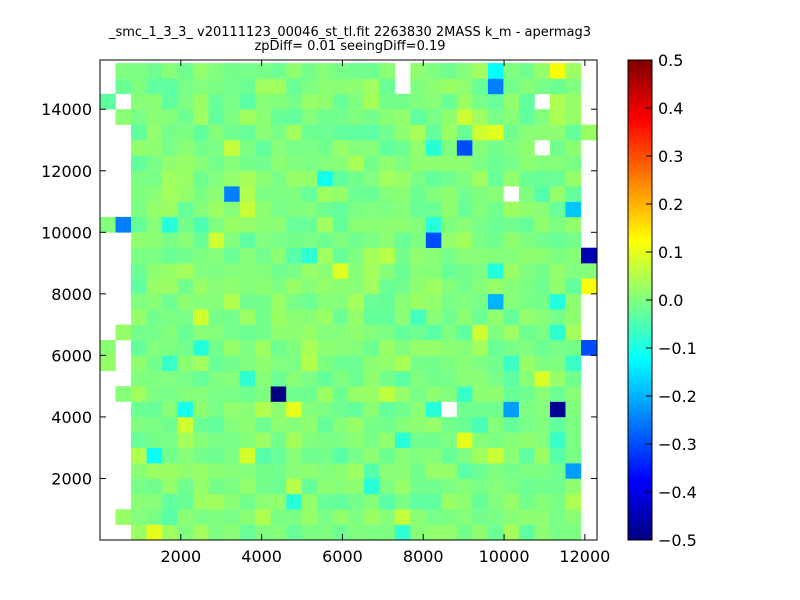 This screenshot has height=600, width=800. Describe the element at coordinates (66, 109) in the screenshot. I see `y-tick-label: 14000` at that location.